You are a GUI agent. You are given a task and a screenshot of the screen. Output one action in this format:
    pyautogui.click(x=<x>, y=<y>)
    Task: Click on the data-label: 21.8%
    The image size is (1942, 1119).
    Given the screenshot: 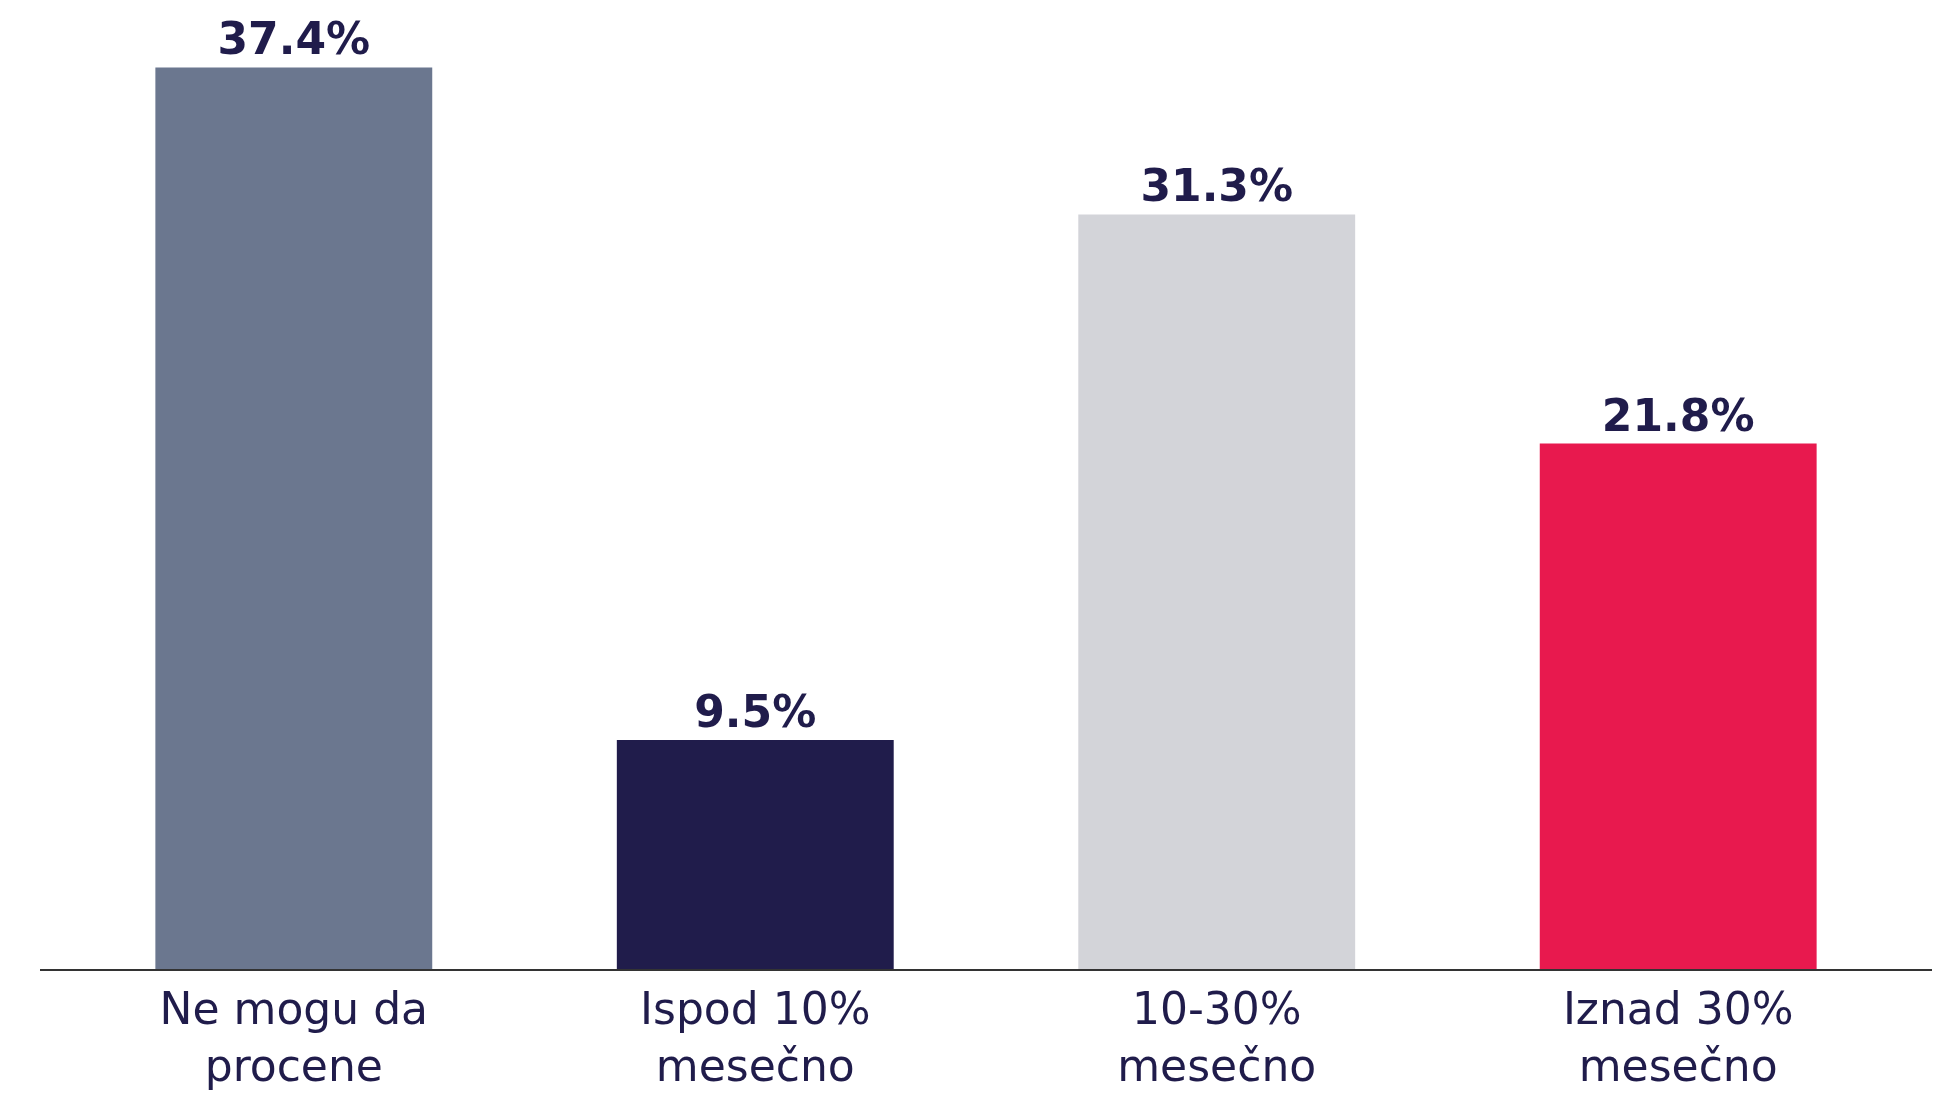 What is the action you would take?
    pyautogui.click(x=1678, y=415)
    